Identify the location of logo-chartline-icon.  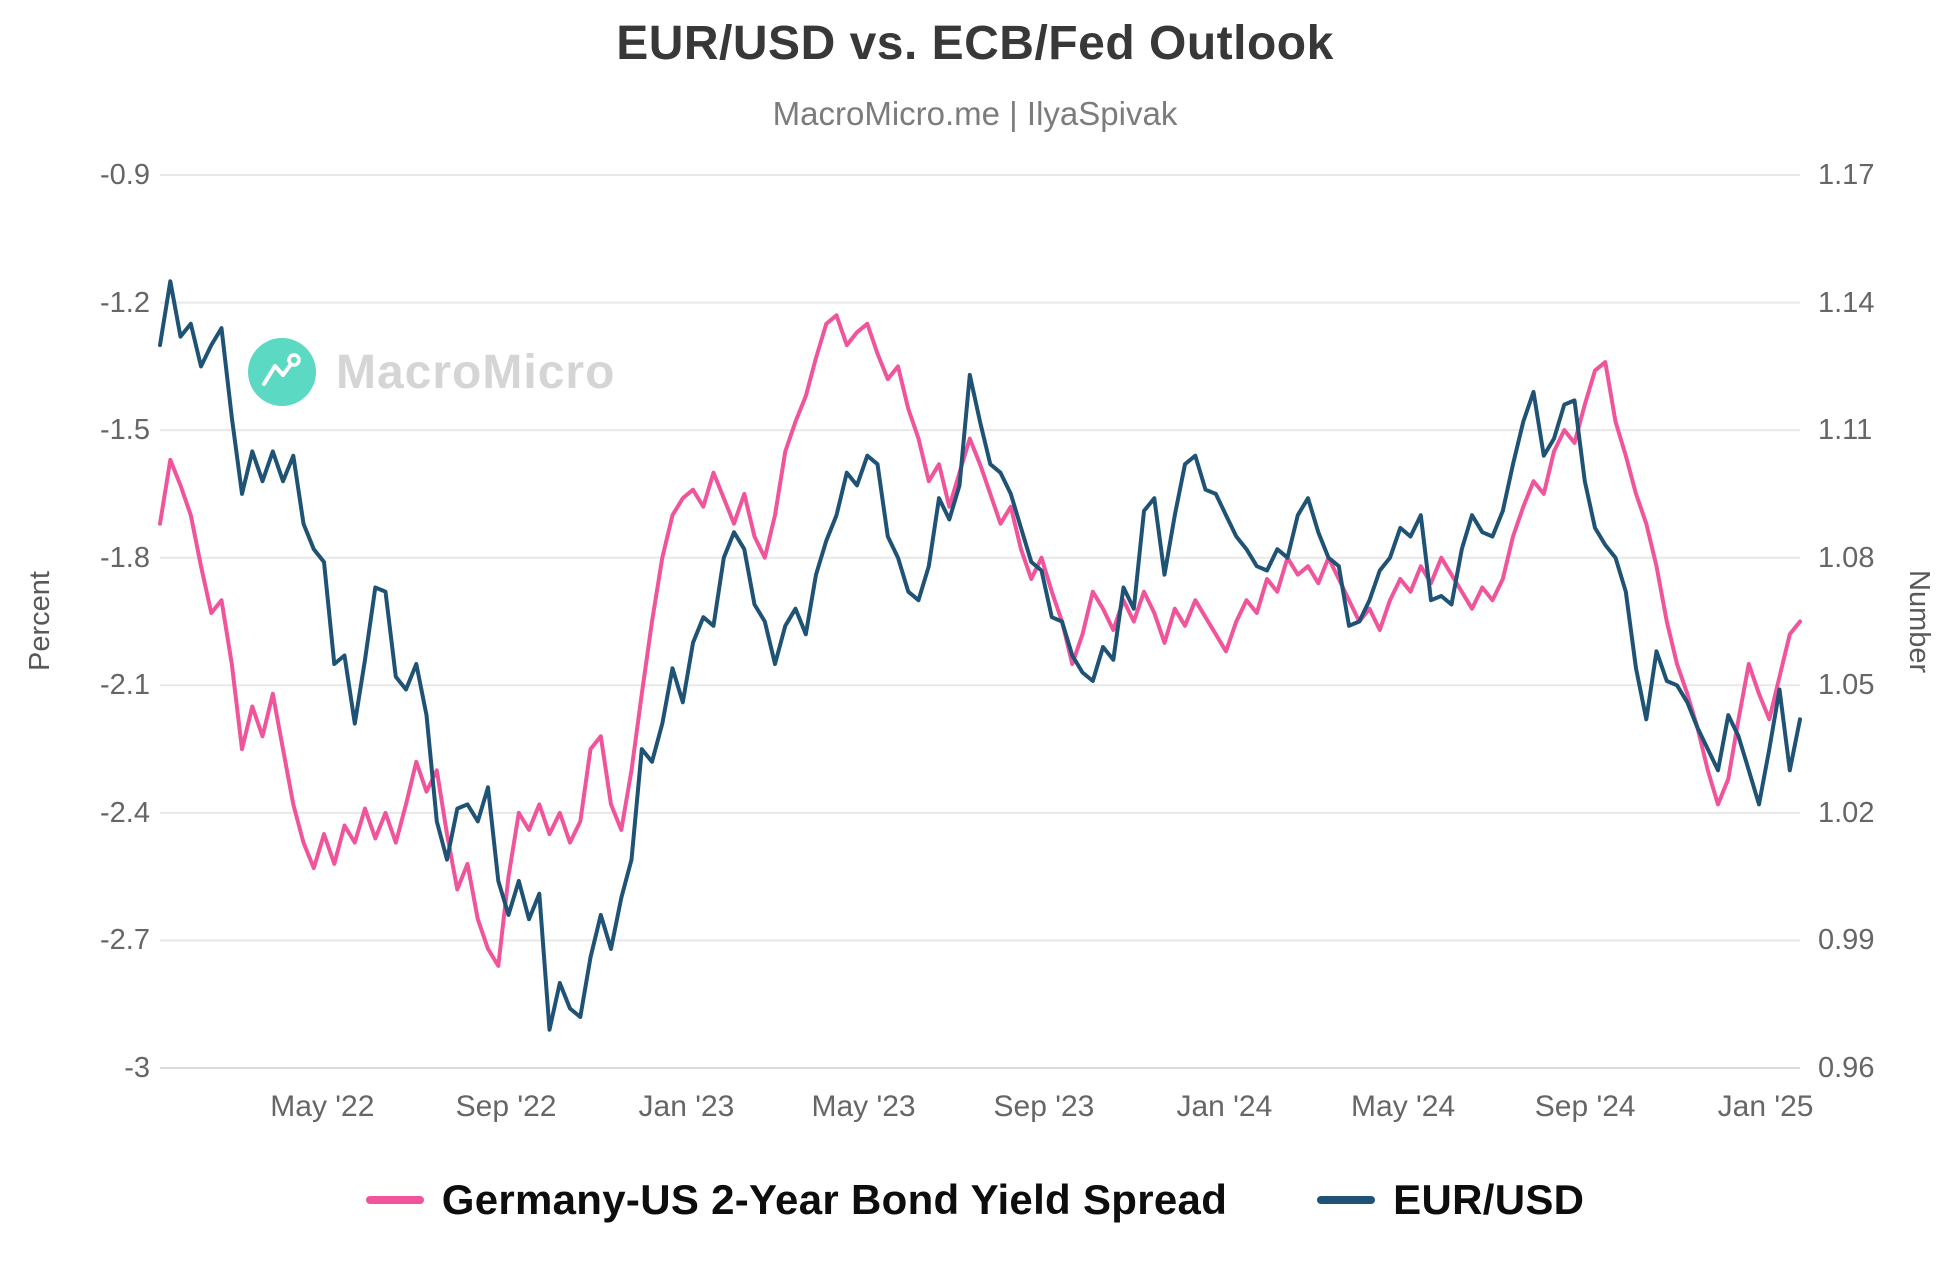
(281, 369).